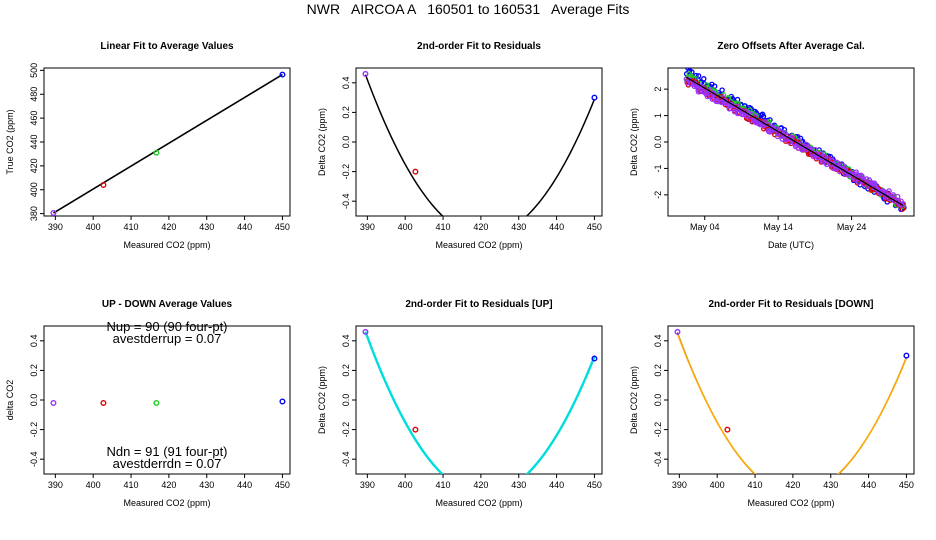 Image resolution: width=936 pixels, height=540 pixels. What do you see at coordinates (478, 304) in the screenshot?
I see `chart-title: 2nd-order Fit to Residuals [UP]` at bounding box center [478, 304].